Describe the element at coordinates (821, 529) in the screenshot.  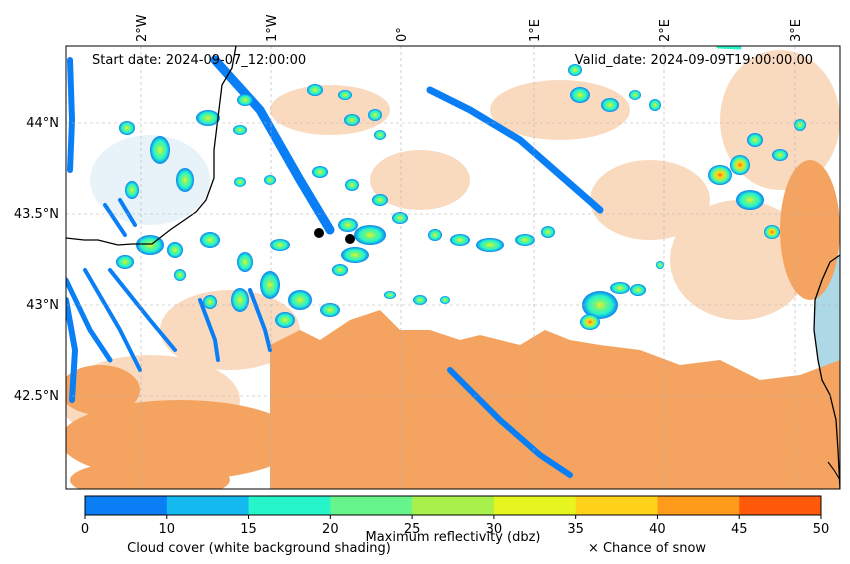
I see `colorbar-tick-label: 50` at that location.